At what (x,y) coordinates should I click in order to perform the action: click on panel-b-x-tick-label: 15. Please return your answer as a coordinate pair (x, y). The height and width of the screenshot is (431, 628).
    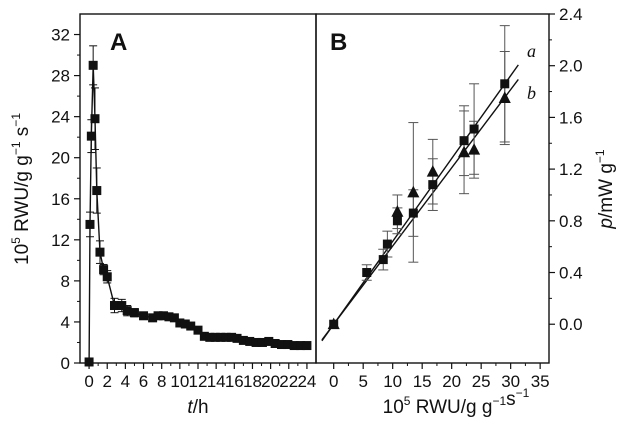
    Looking at the image, I should click on (422, 381).